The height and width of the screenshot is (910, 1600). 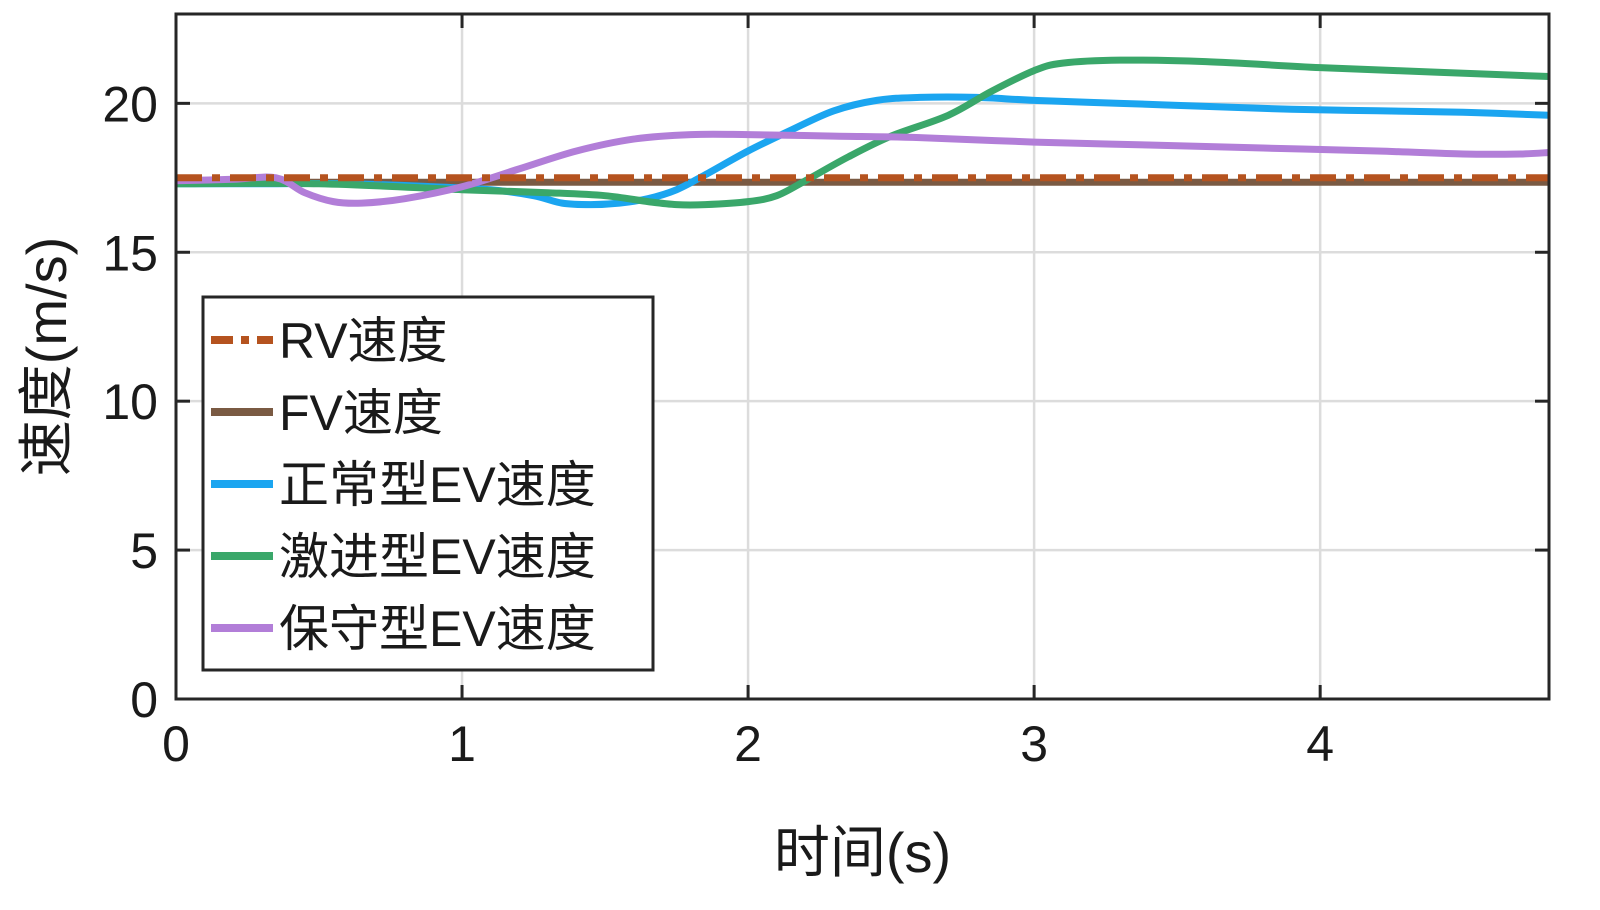 I want to click on y-tick-label: 20, so click(x=130, y=104).